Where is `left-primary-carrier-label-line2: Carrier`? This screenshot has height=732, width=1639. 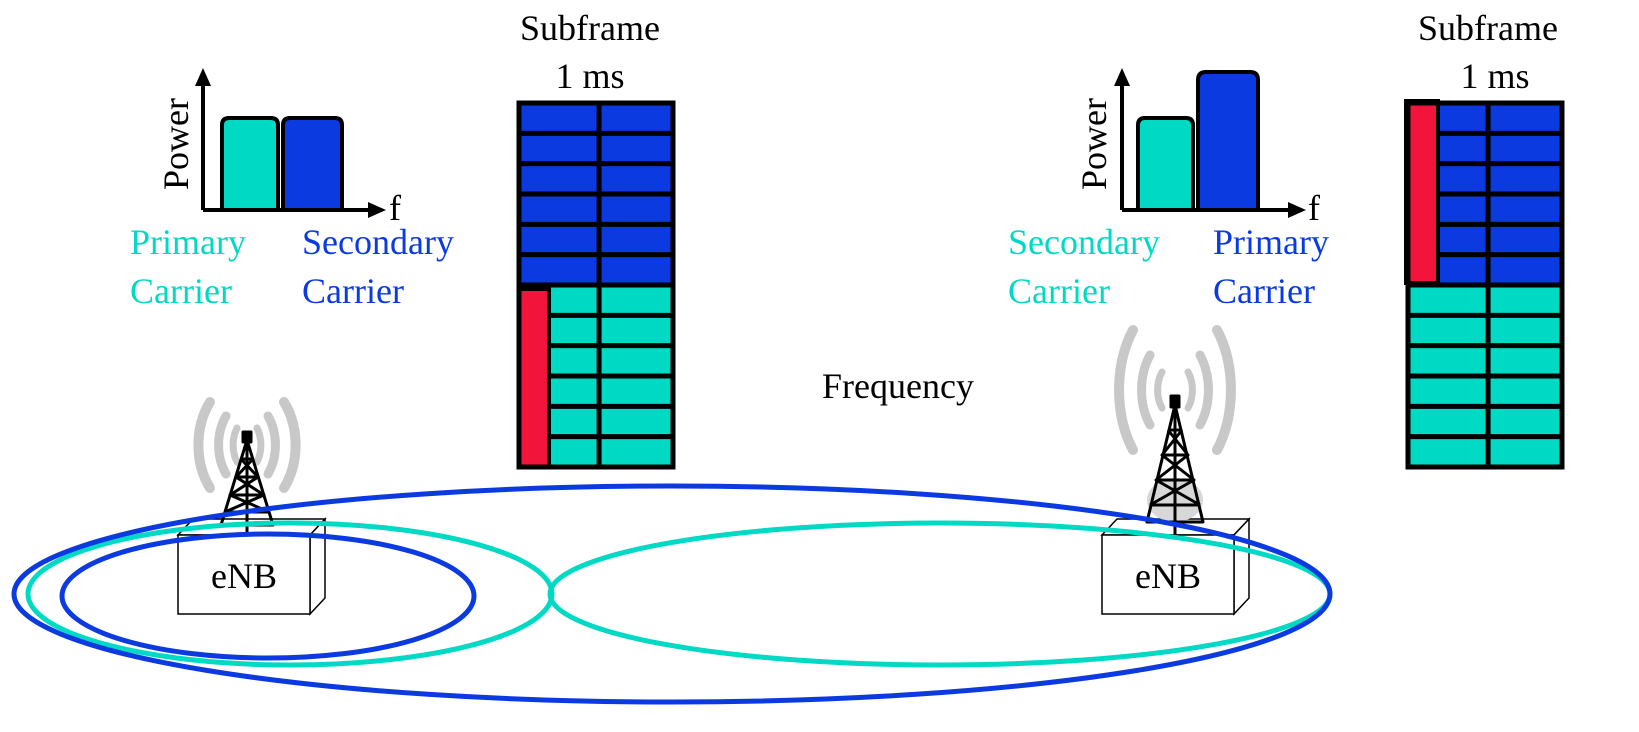 left-primary-carrier-label-line2: Carrier is located at coordinates (181, 291).